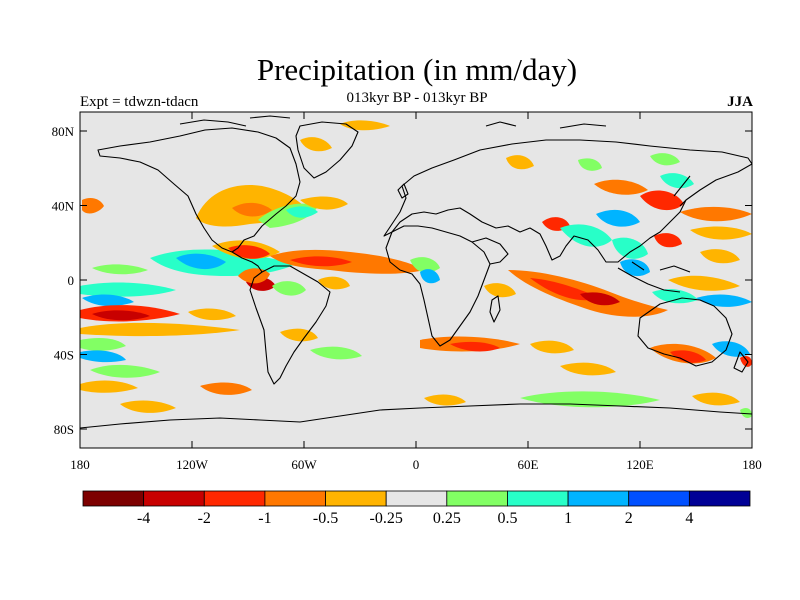 This screenshot has height=600, width=800. What do you see at coordinates (139, 102) in the screenshot?
I see `experiment-label: Expt = tdwzn-tdacn` at bounding box center [139, 102].